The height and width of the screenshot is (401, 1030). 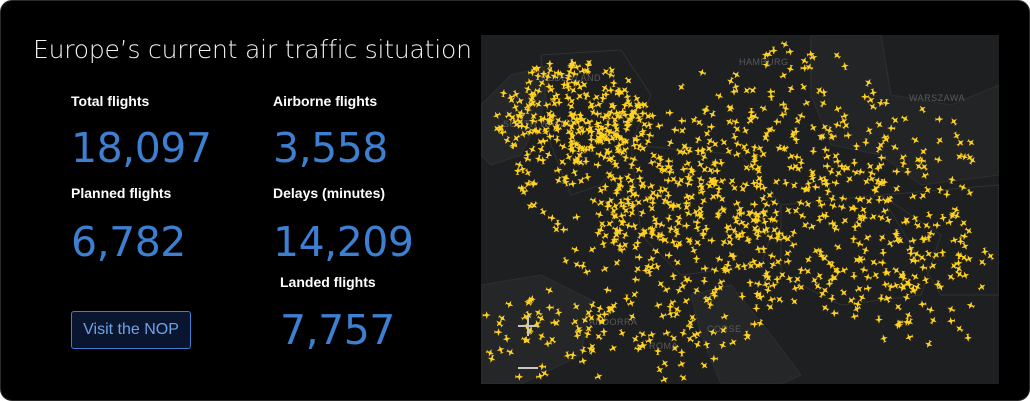 I want to click on visit-nop-button: Visit the NOP, so click(x=131, y=330).